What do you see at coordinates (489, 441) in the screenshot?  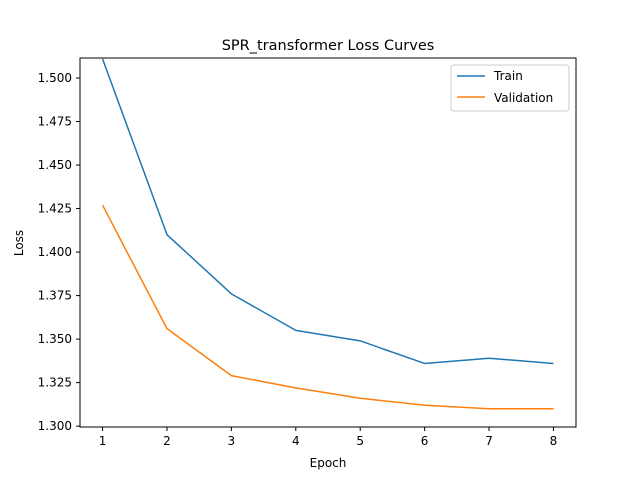 I see `x-tick-label: 7` at bounding box center [489, 441].